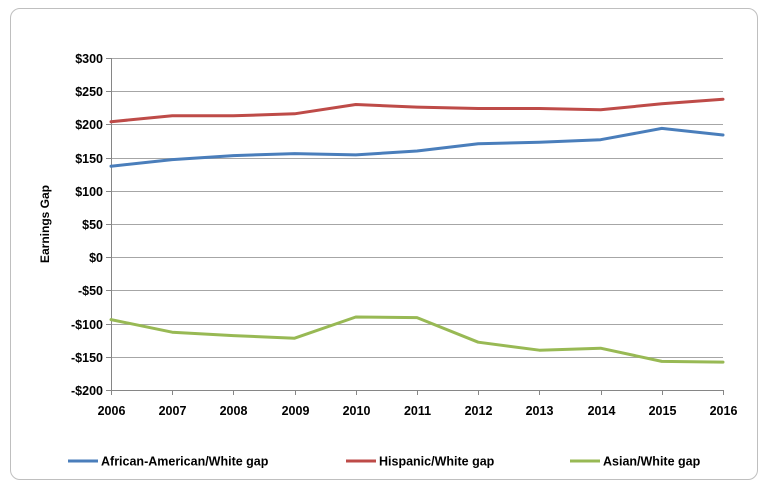  I want to click on x-tick-label: 2014, so click(602, 411).